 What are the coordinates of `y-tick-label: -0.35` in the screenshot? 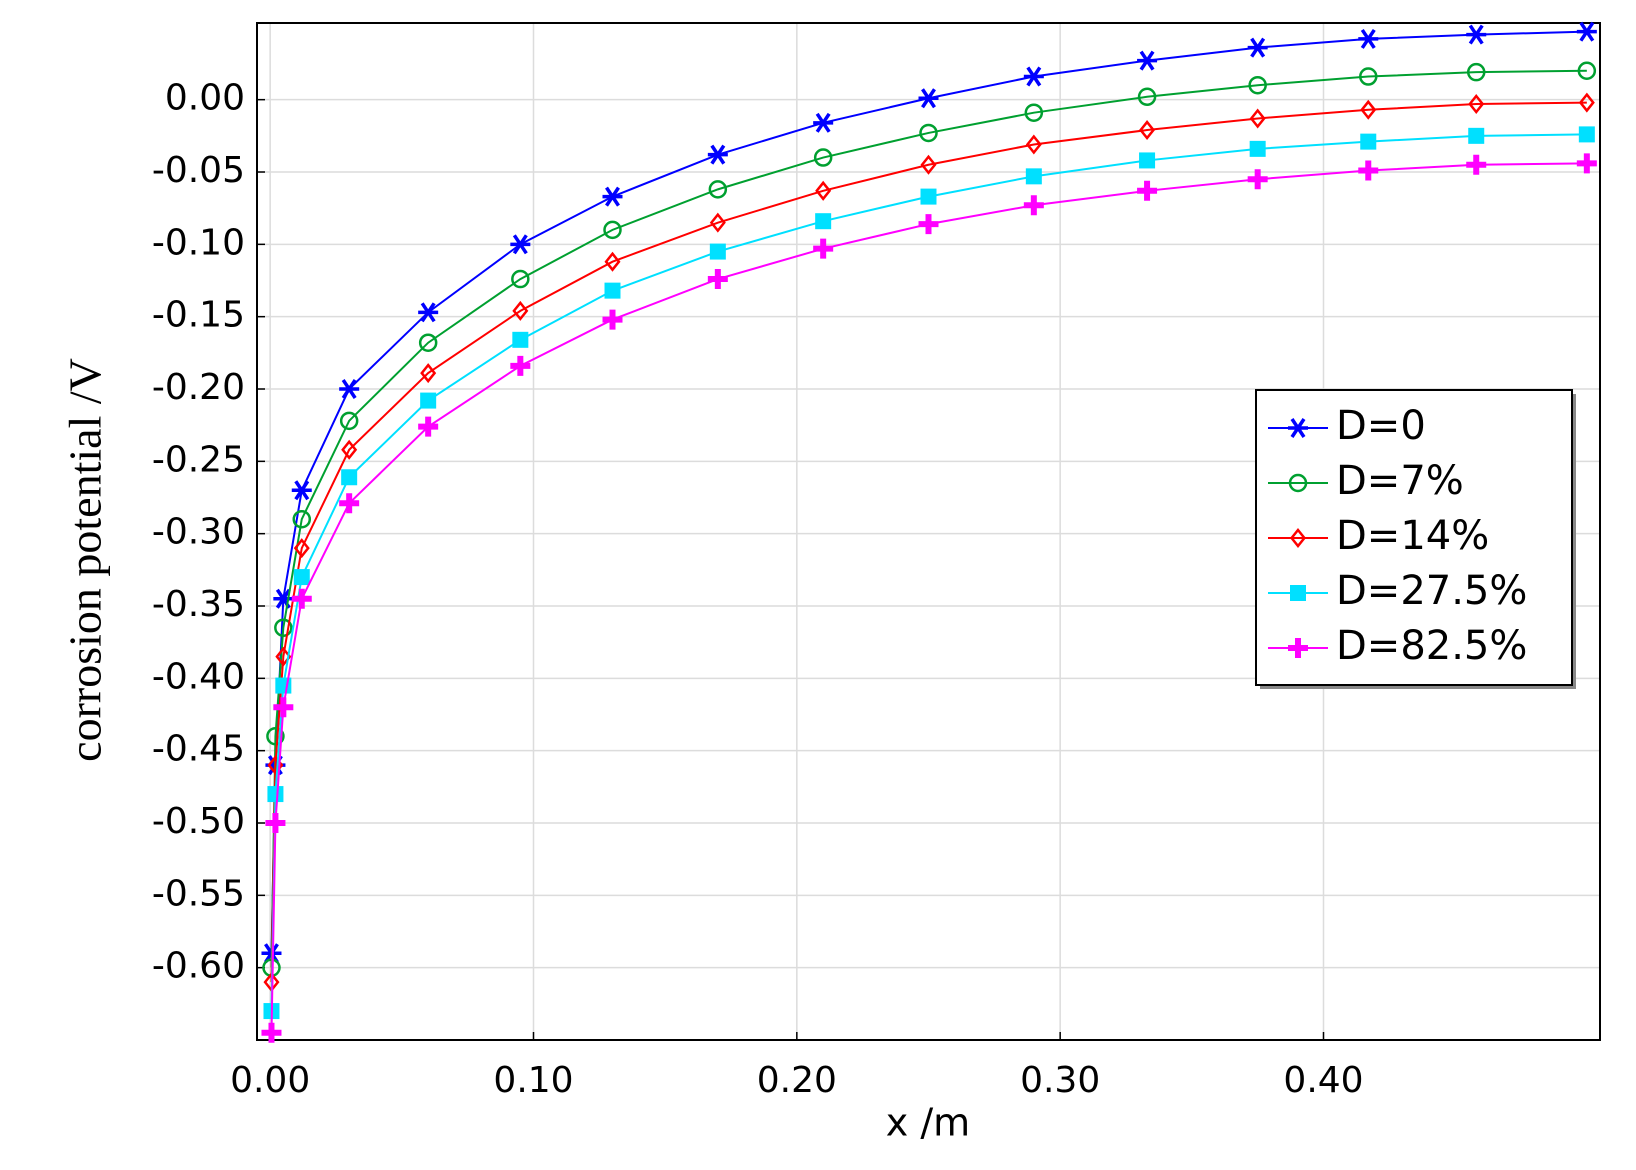 It's located at (198, 604).